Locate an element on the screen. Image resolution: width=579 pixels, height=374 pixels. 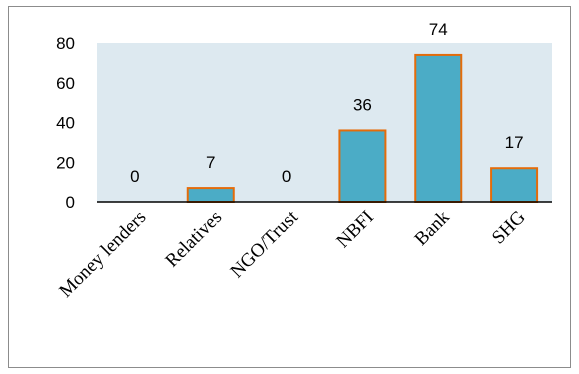
y-tick-label: 60 is located at coordinates (65, 83).